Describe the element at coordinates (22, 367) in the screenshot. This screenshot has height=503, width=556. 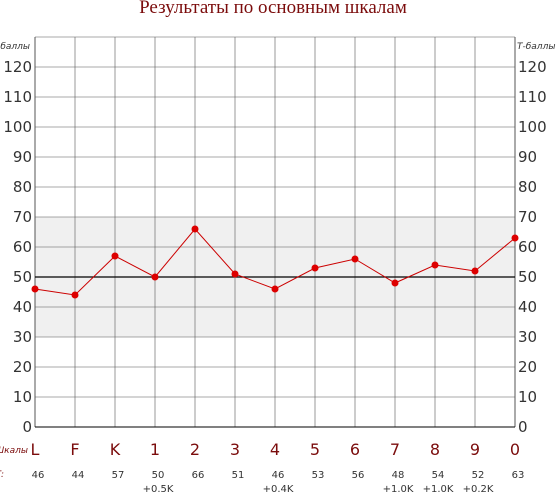
I see `y-tick-left: 20` at that location.